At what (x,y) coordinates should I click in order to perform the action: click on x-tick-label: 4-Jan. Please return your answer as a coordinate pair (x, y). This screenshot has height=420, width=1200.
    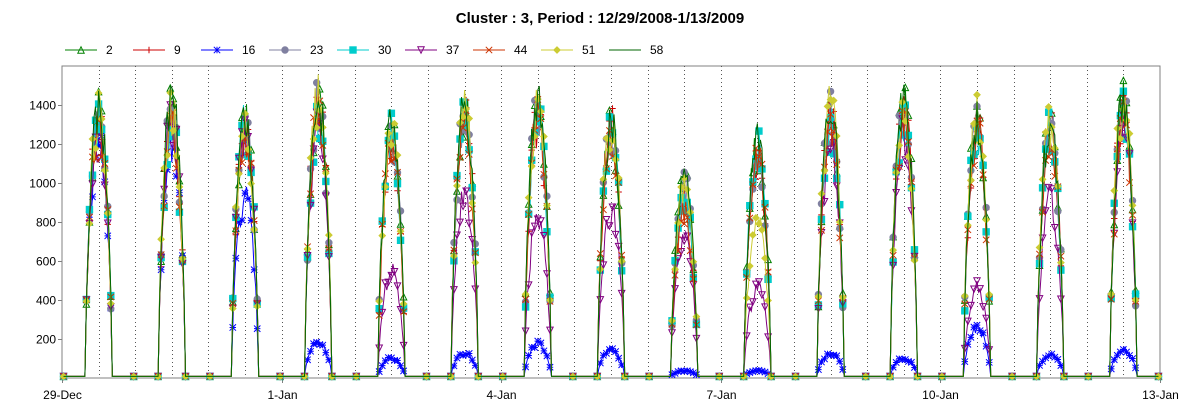
    Looking at the image, I should click on (501, 395).